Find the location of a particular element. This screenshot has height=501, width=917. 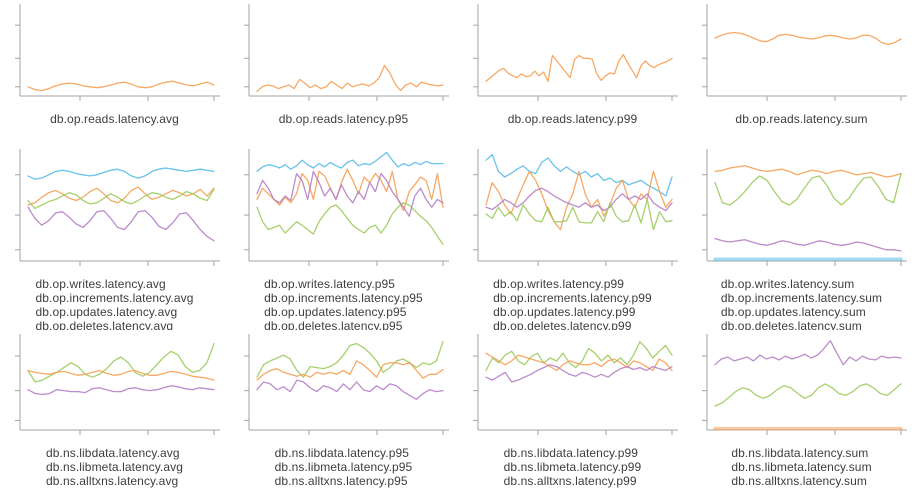

chart-label: db.op.deletes.latency.avg is located at coordinates (104, 324).